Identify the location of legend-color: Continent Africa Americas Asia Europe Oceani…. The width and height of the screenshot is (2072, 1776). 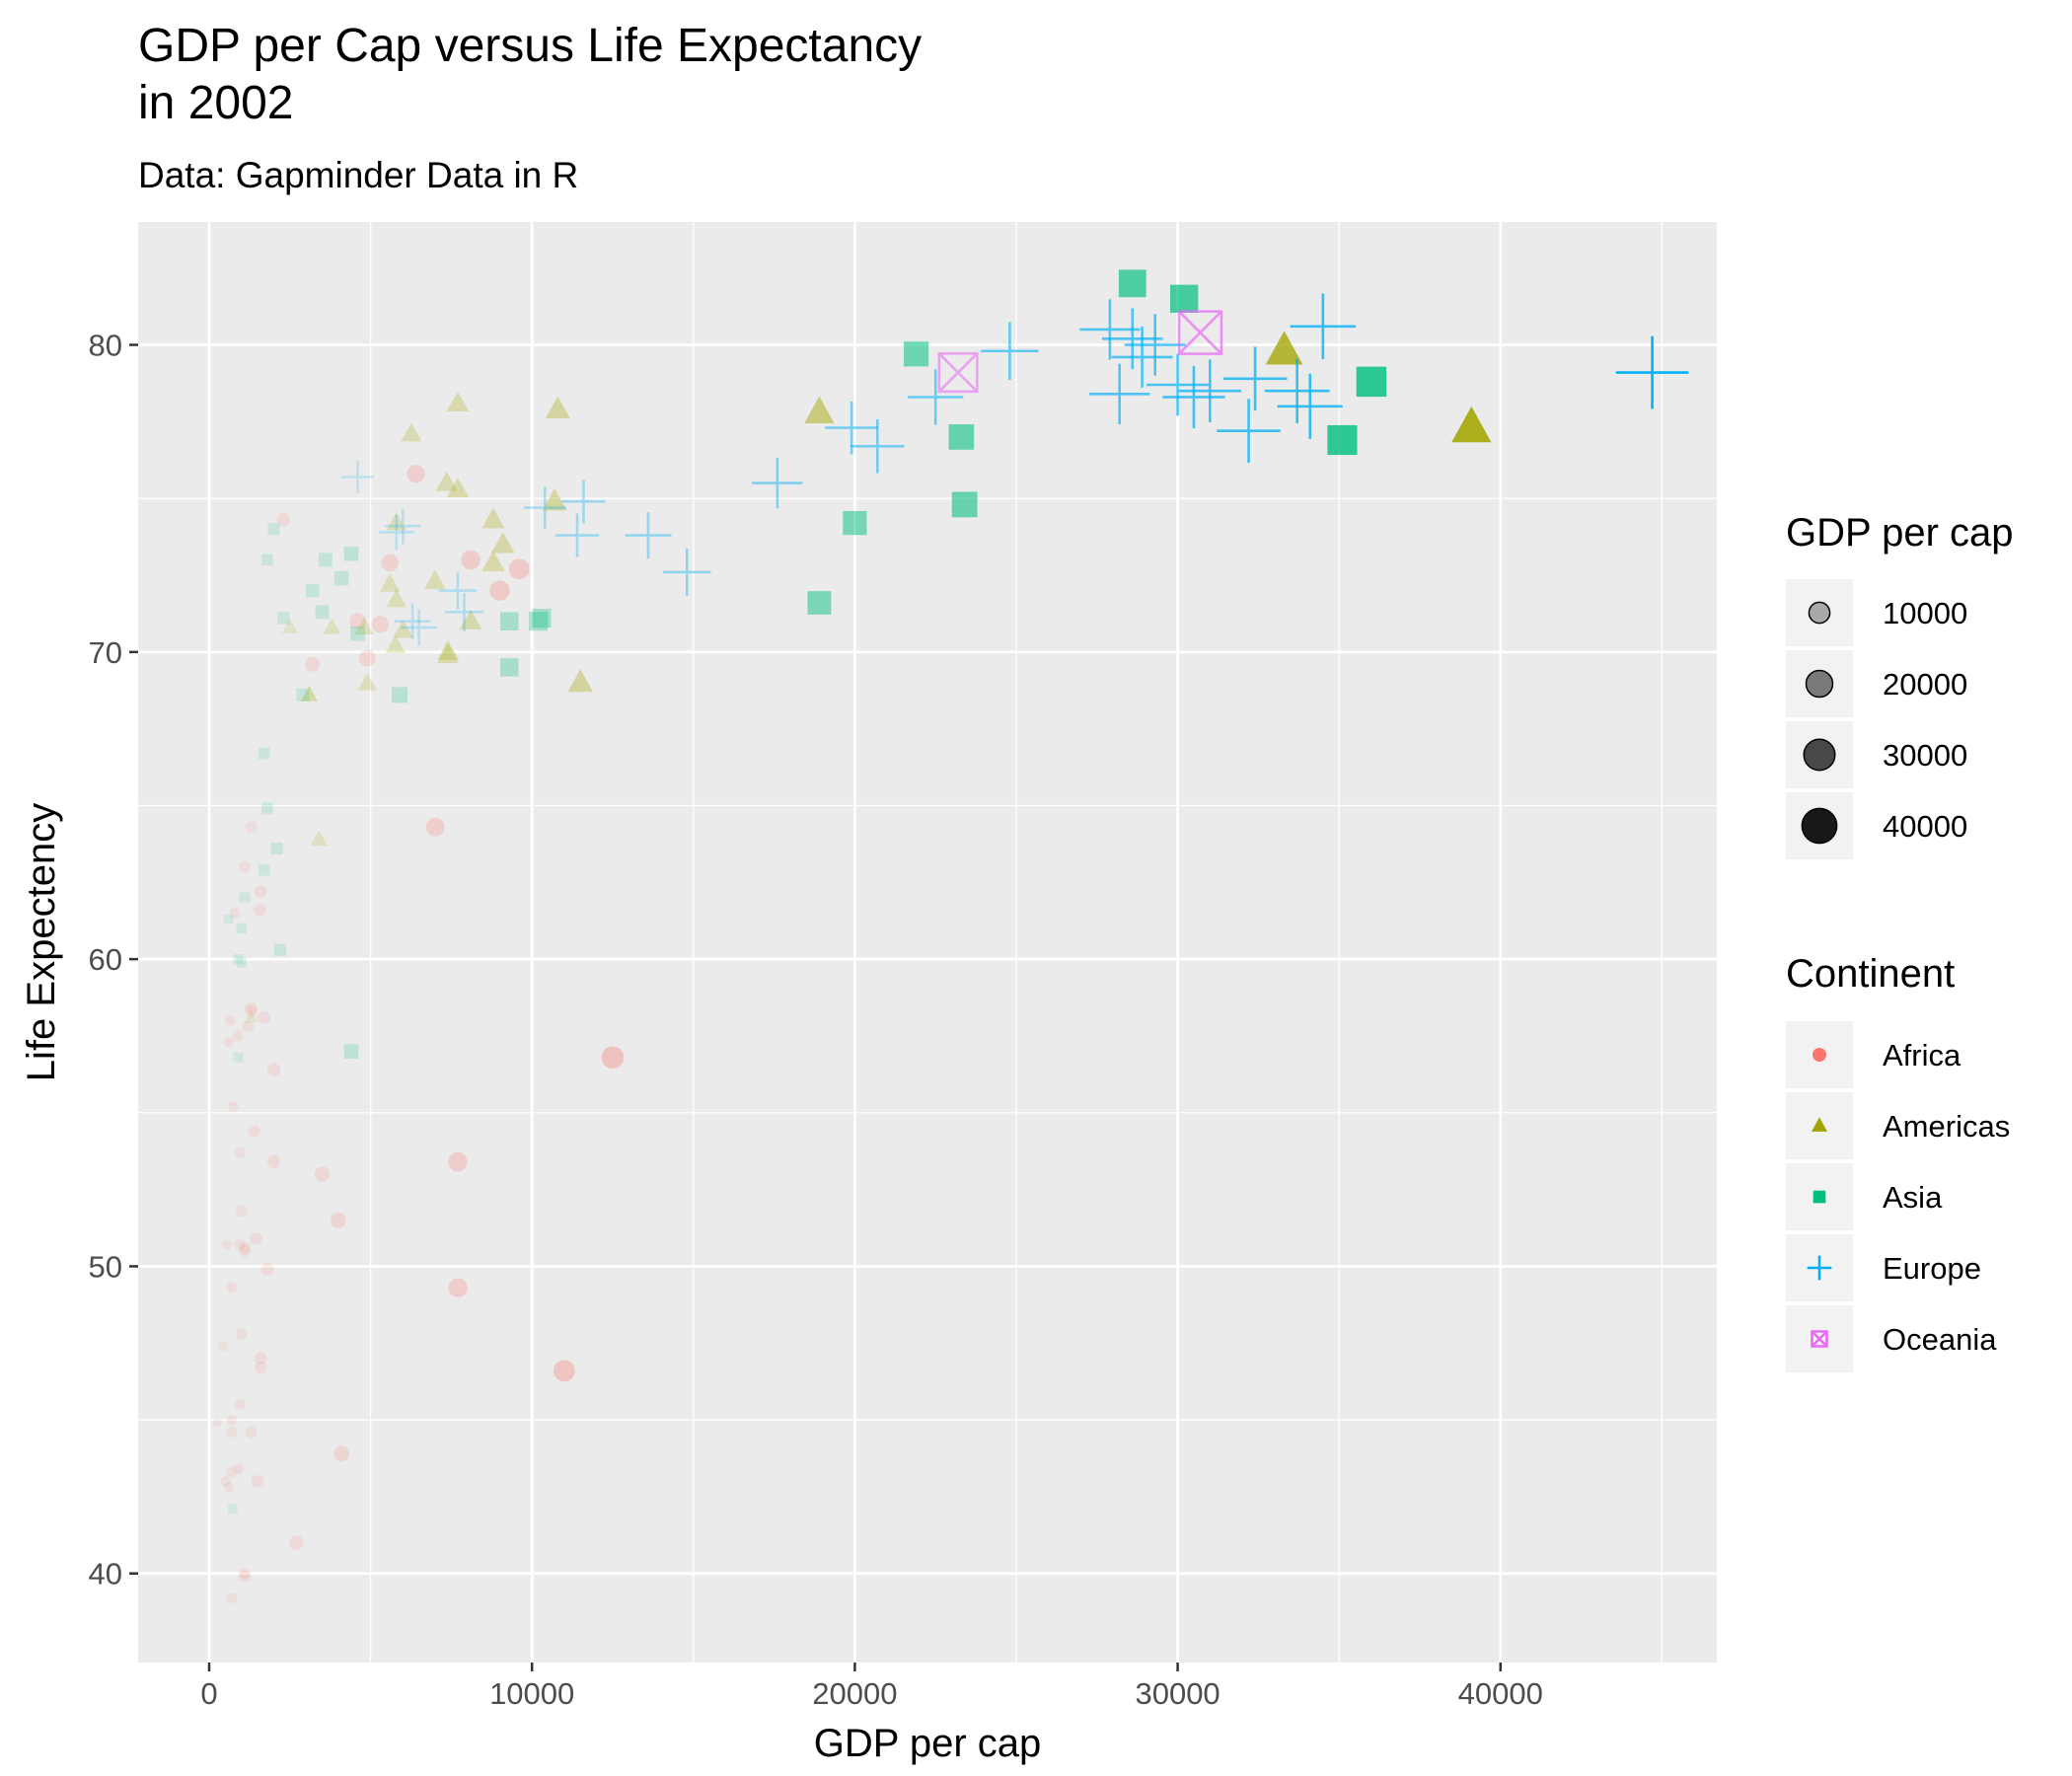
(1898, 1162).